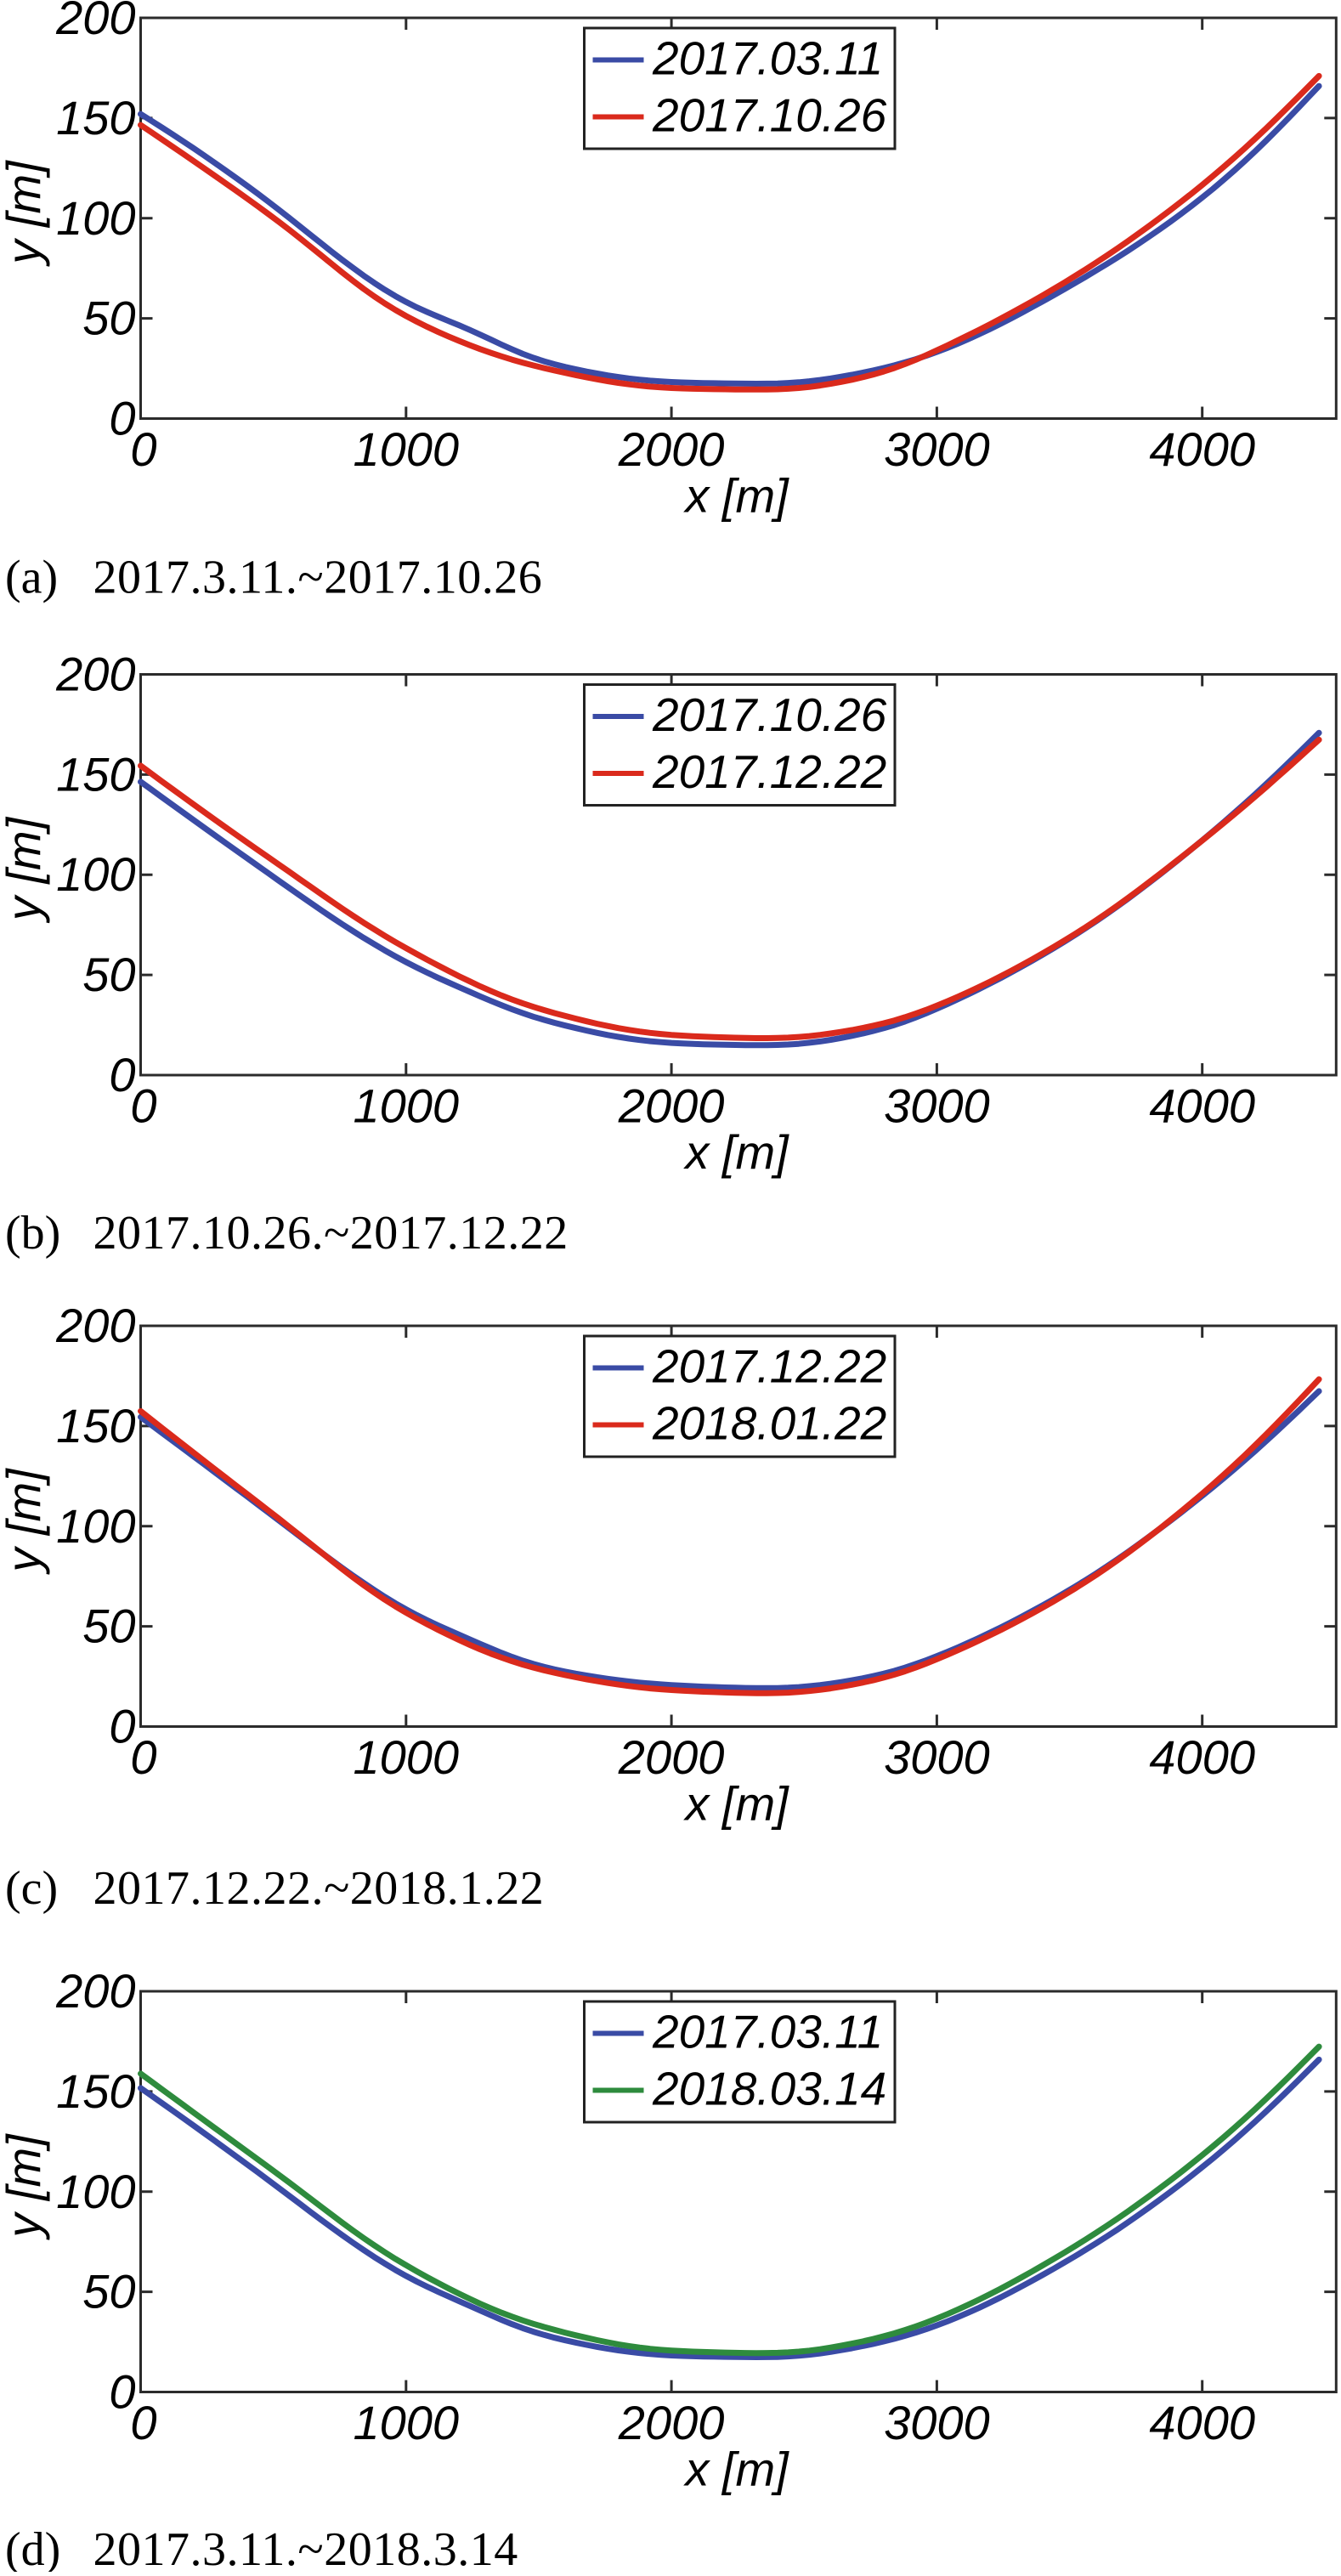 This screenshot has height=2576, width=1341. Describe the element at coordinates (769, 2089) in the screenshot. I see `svg-text: 2018.03.14` at that location.